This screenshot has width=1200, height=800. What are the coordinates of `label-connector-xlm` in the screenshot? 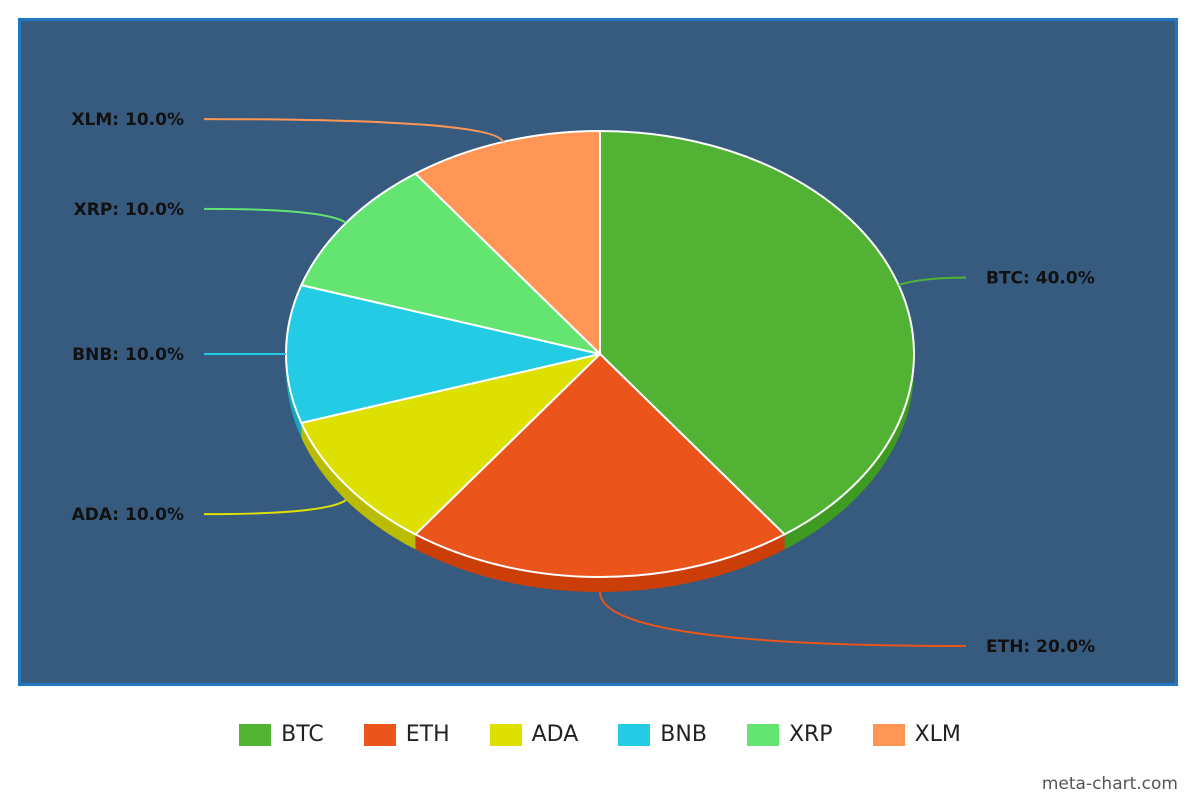 It's located at (353, 130).